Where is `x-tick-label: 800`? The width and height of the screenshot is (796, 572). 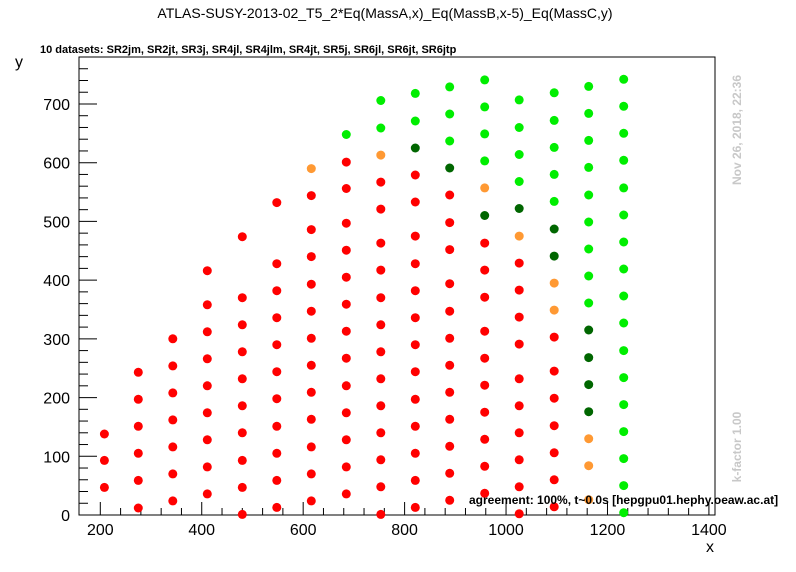 x-tick-label: 800 is located at coordinates (404, 530).